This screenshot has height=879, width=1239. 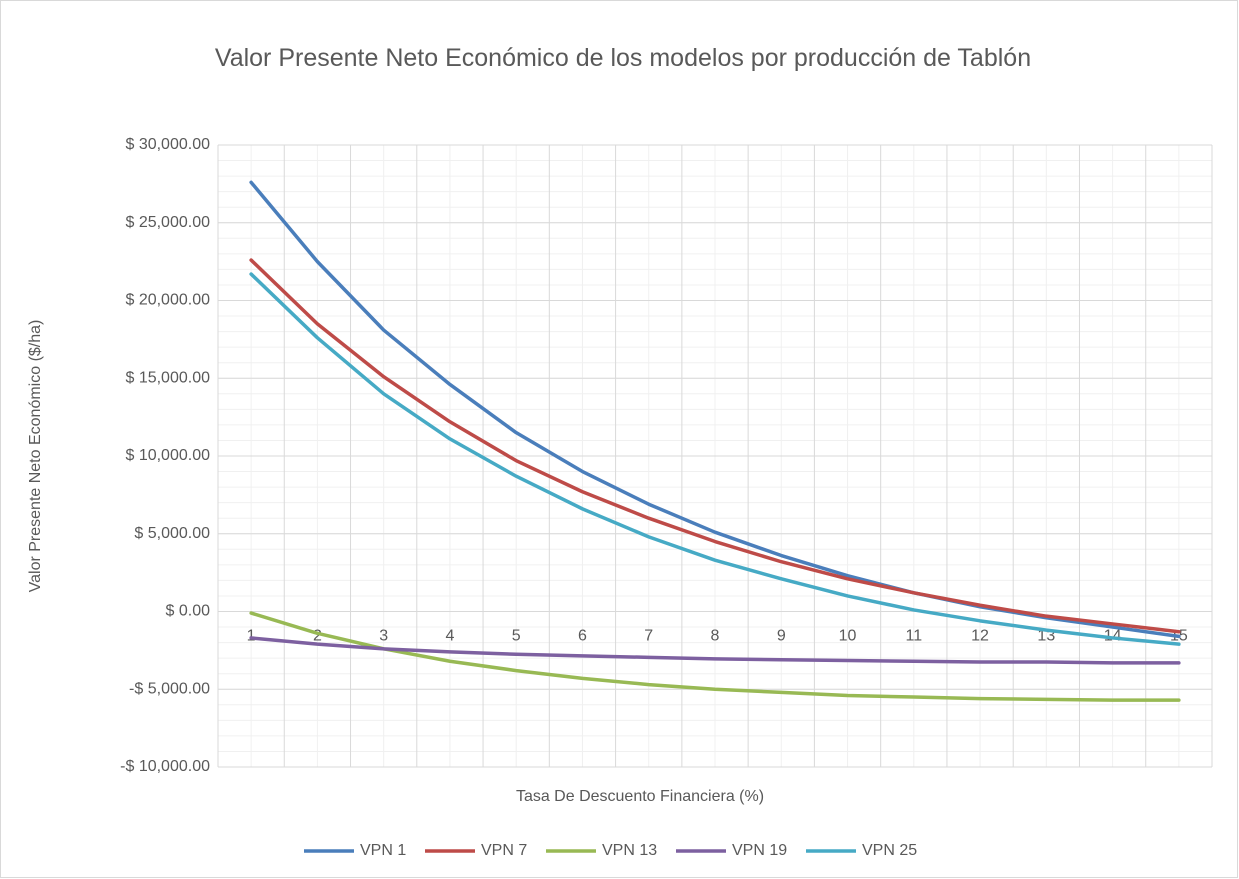 I want to click on x-tick-label: 4, so click(x=449, y=636).